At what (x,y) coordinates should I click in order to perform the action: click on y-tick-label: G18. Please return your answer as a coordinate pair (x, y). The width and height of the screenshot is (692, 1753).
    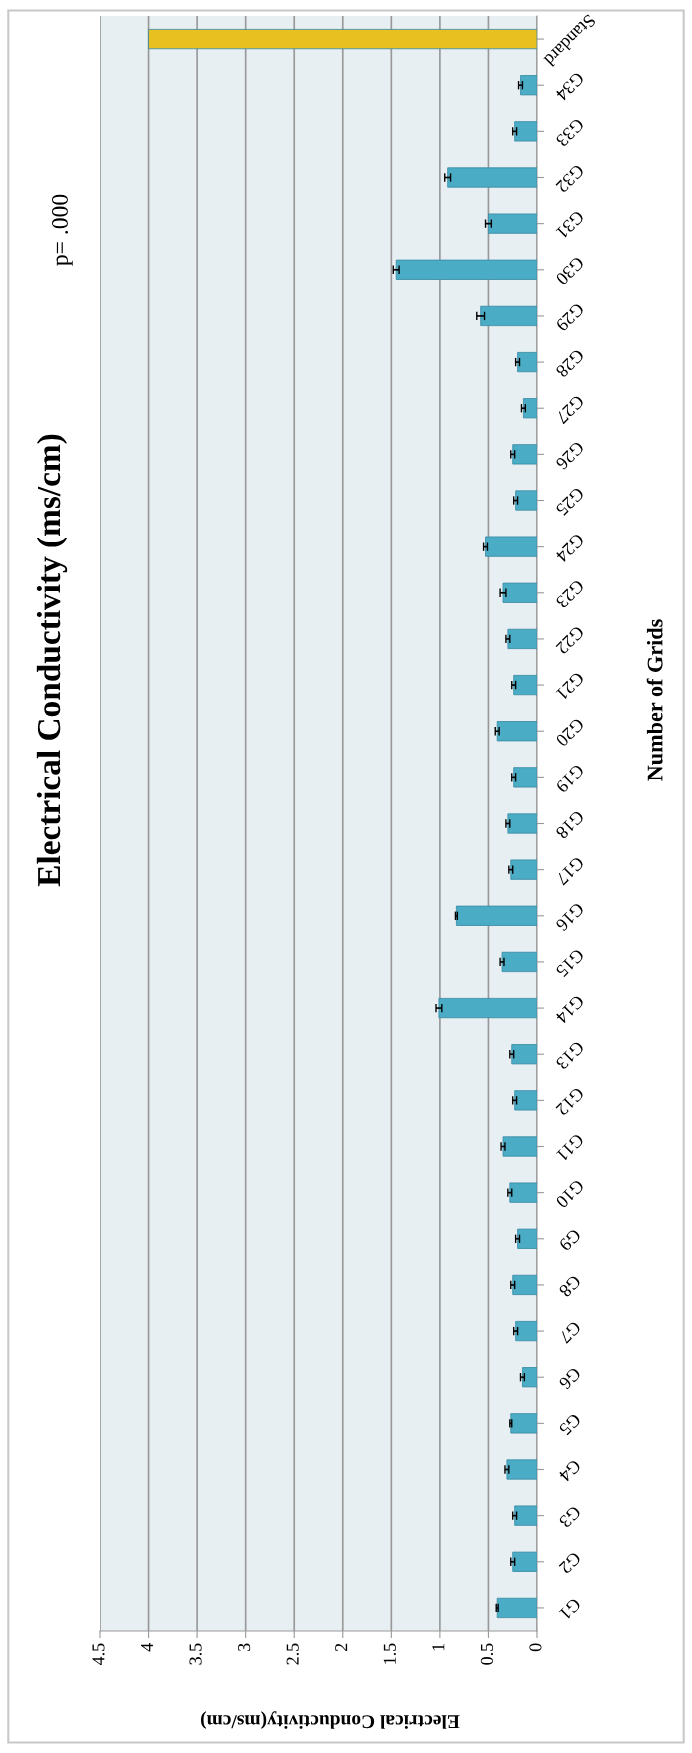
    Looking at the image, I should click on (570, 824).